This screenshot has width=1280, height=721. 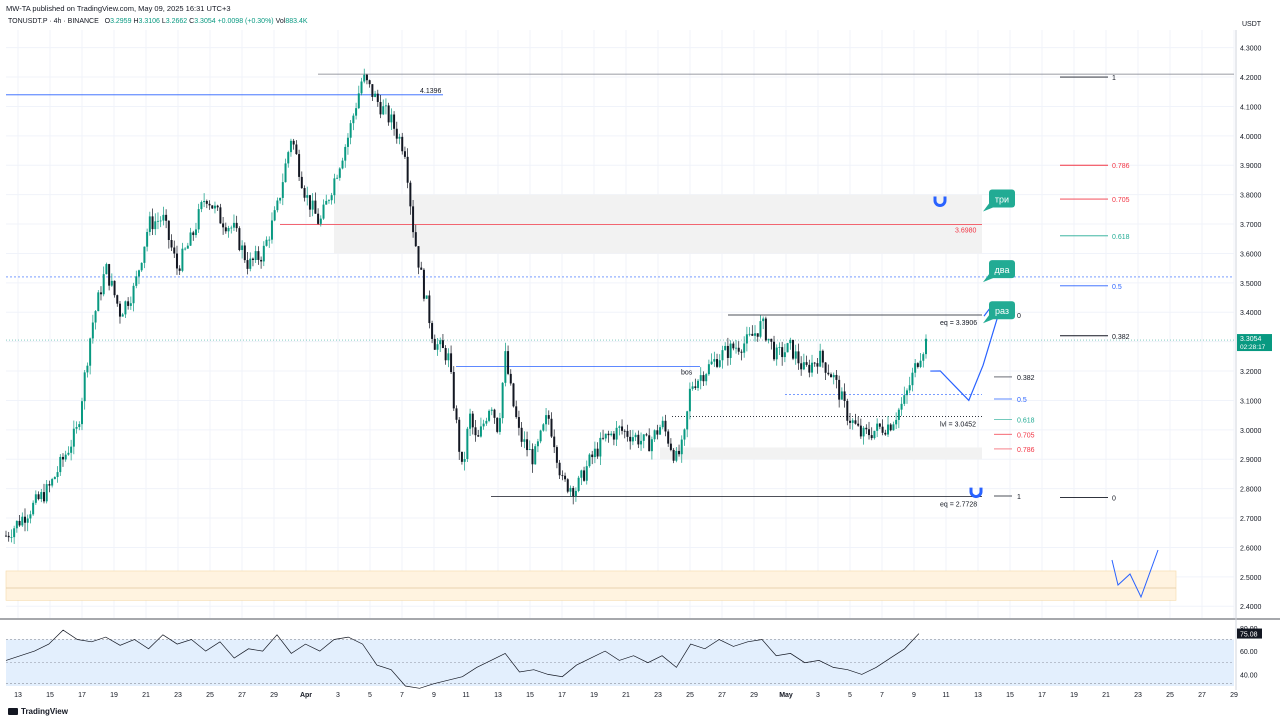 I want to click on last-price-label: 3.3054, so click(x=1251, y=339).